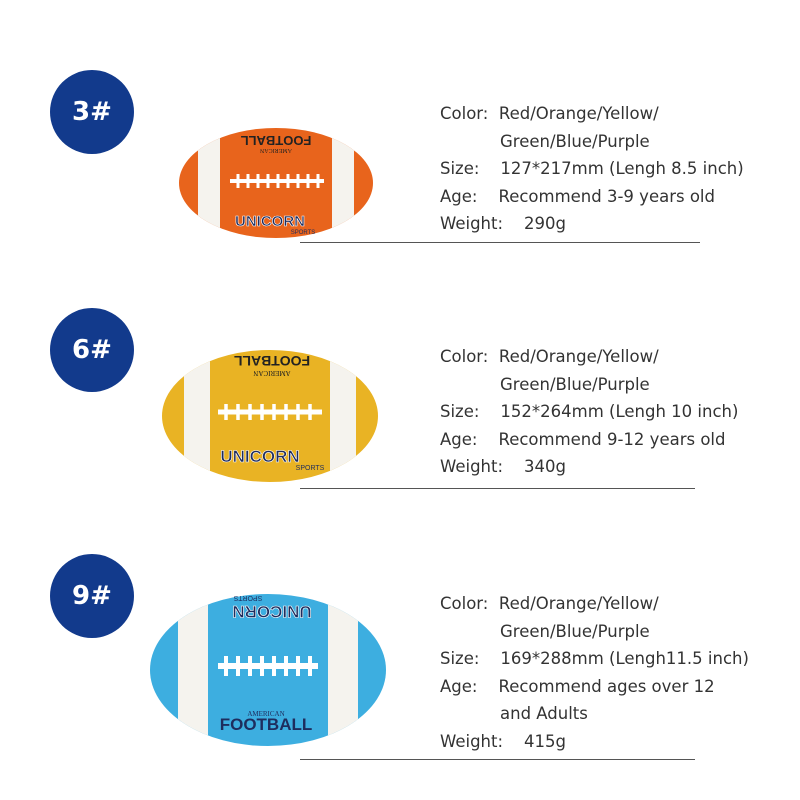 The width and height of the screenshot is (800, 800). Describe the element at coordinates (624, 658) in the screenshot. I see `size-value: 169*288mm (Lengh11.5 inch)` at that location.